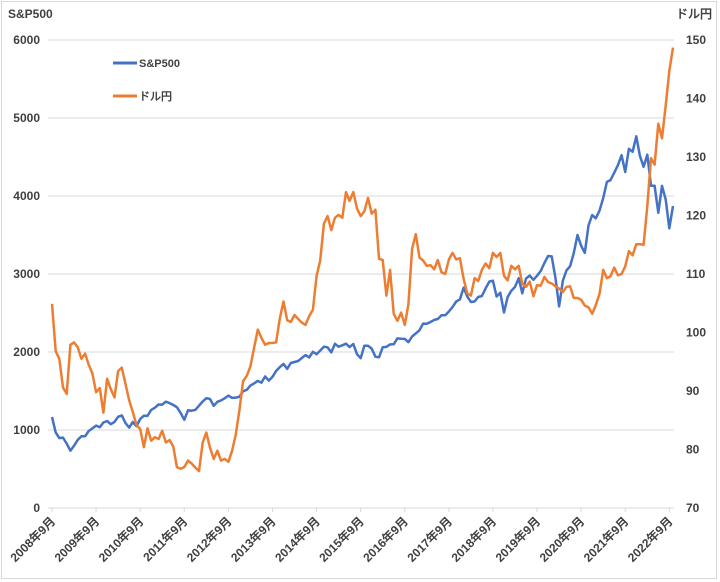  Describe the element at coordinates (26, 352) in the screenshot. I see `y-left-tick-label: 2000` at that location.